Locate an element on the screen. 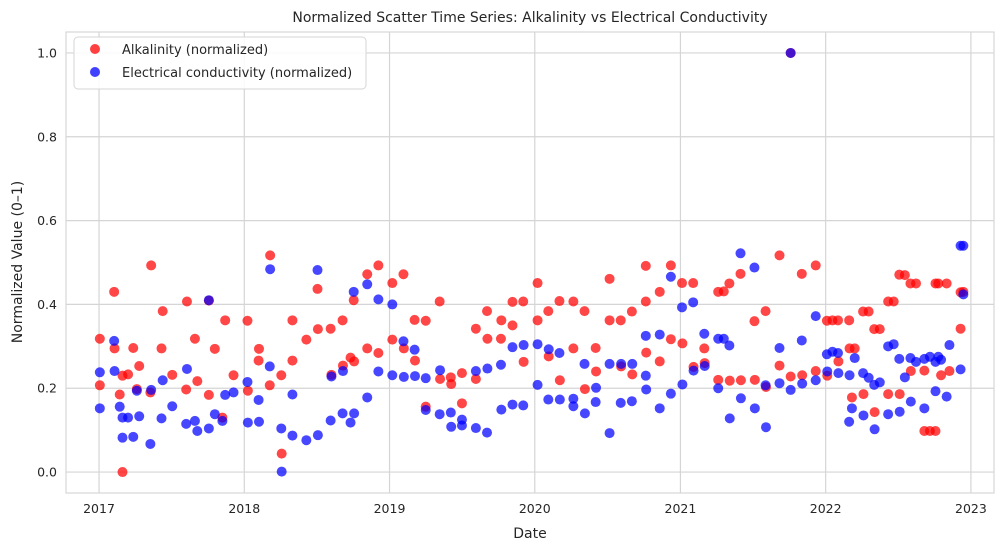  legend-label-alkalinity: Alkalinity (normalized) is located at coordinates (195, 50).